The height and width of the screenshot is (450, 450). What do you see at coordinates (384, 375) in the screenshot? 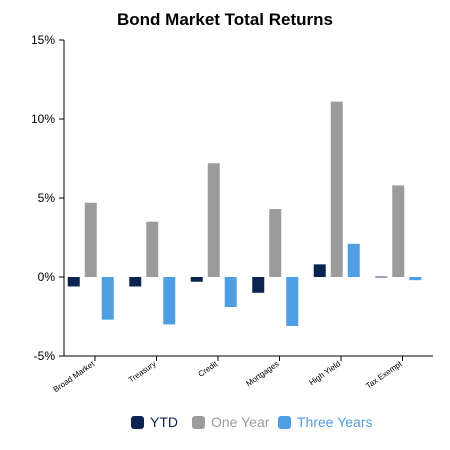
I see `x-tick-label: Tax Exempt` at bounding box center [384, 375].